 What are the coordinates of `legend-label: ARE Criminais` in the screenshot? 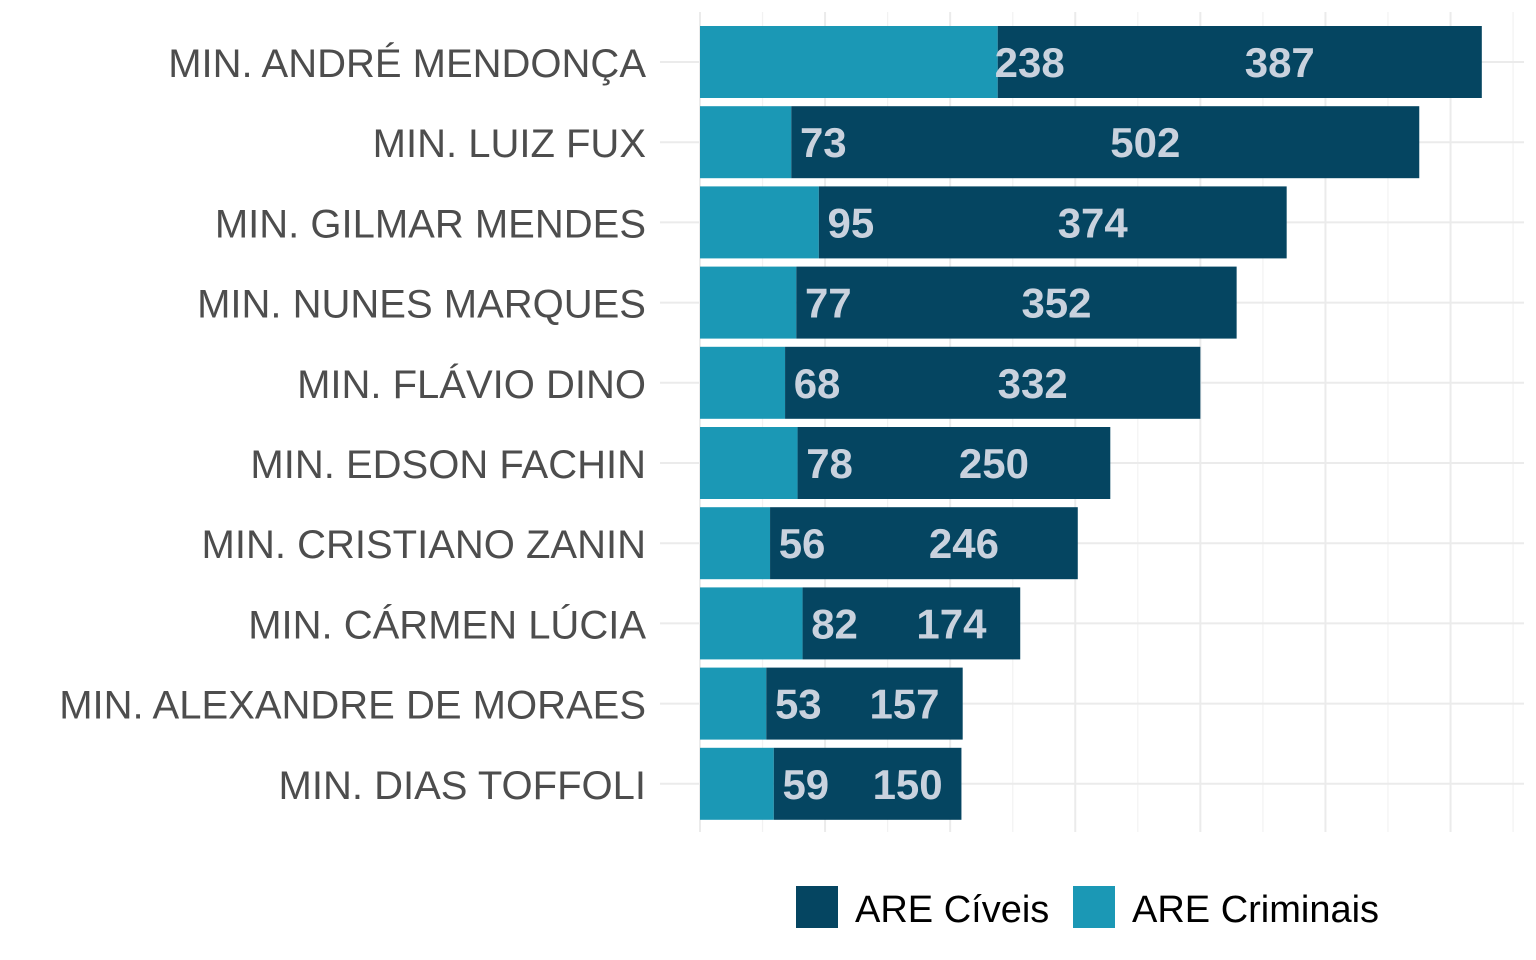 It's located at (1255, 910).